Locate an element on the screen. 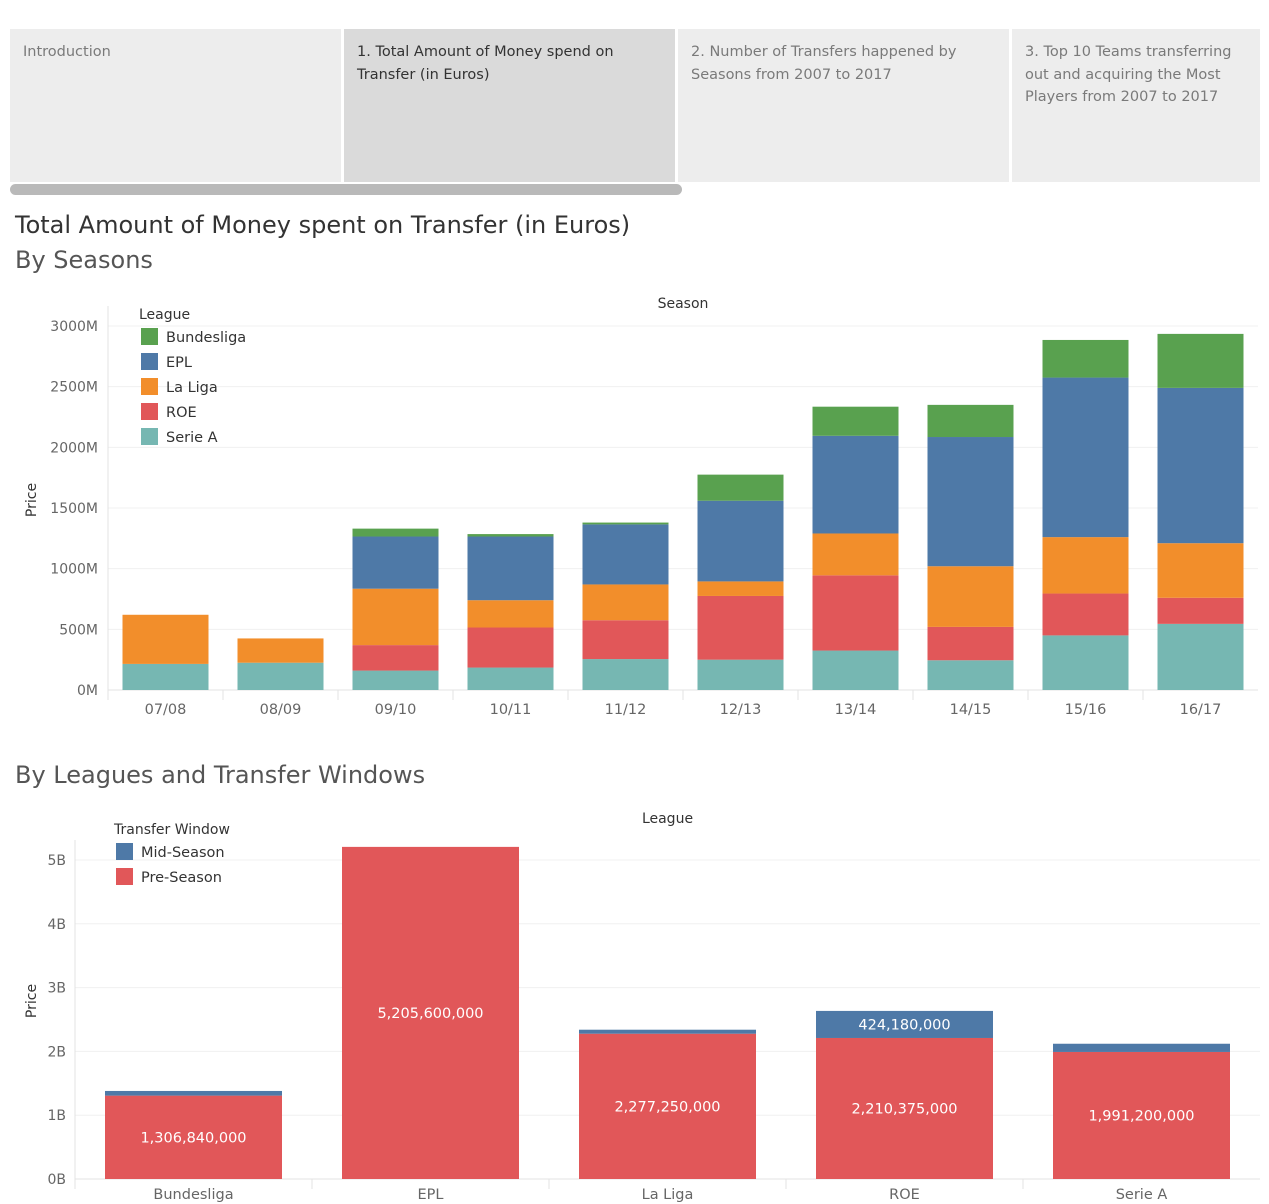 The image size is (1269, 1204). section-title-leagues: By Leagues and Transfer Windows is located at coordinates (220, 775).